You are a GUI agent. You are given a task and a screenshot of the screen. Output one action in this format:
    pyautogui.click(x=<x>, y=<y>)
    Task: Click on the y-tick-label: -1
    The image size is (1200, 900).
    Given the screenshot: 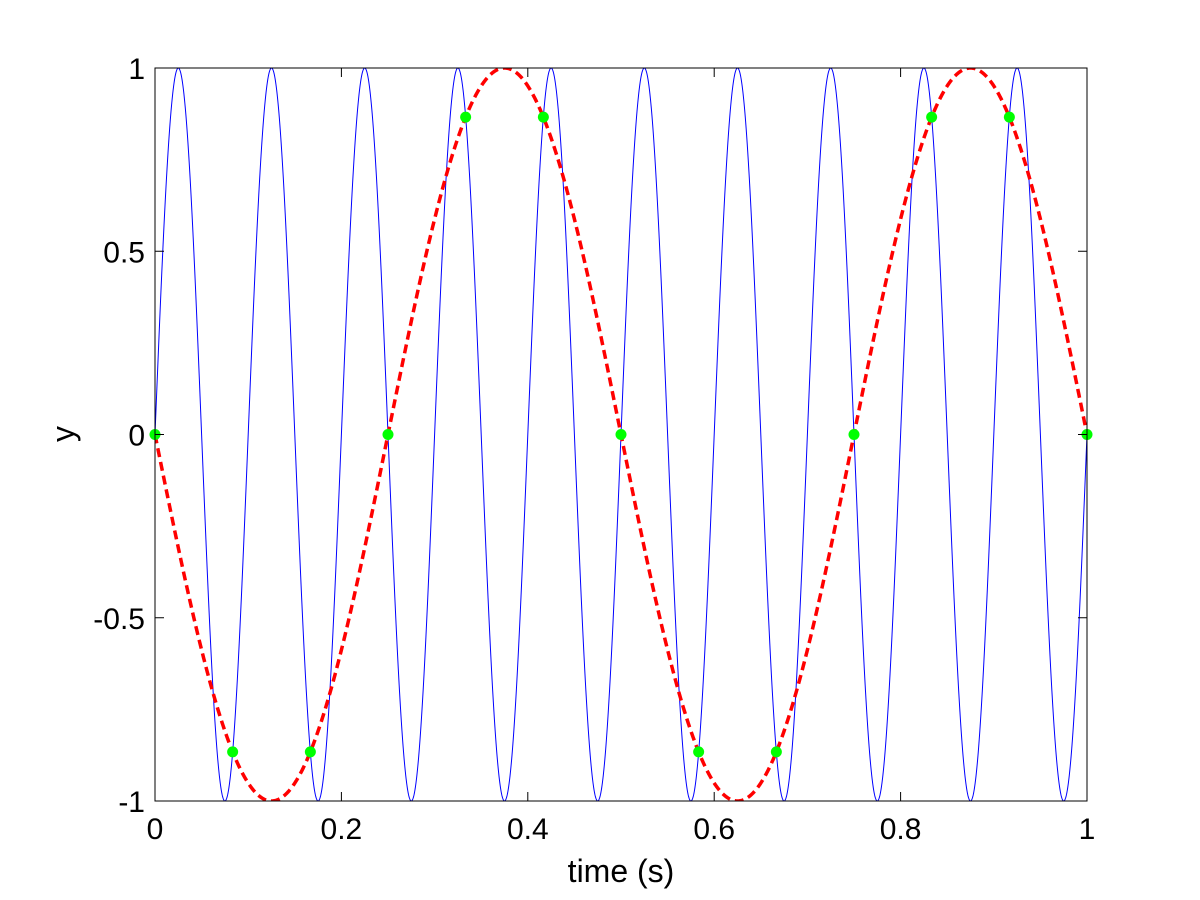 What is the action you would take?
    pyautogui.click(x=131, y=802)
    